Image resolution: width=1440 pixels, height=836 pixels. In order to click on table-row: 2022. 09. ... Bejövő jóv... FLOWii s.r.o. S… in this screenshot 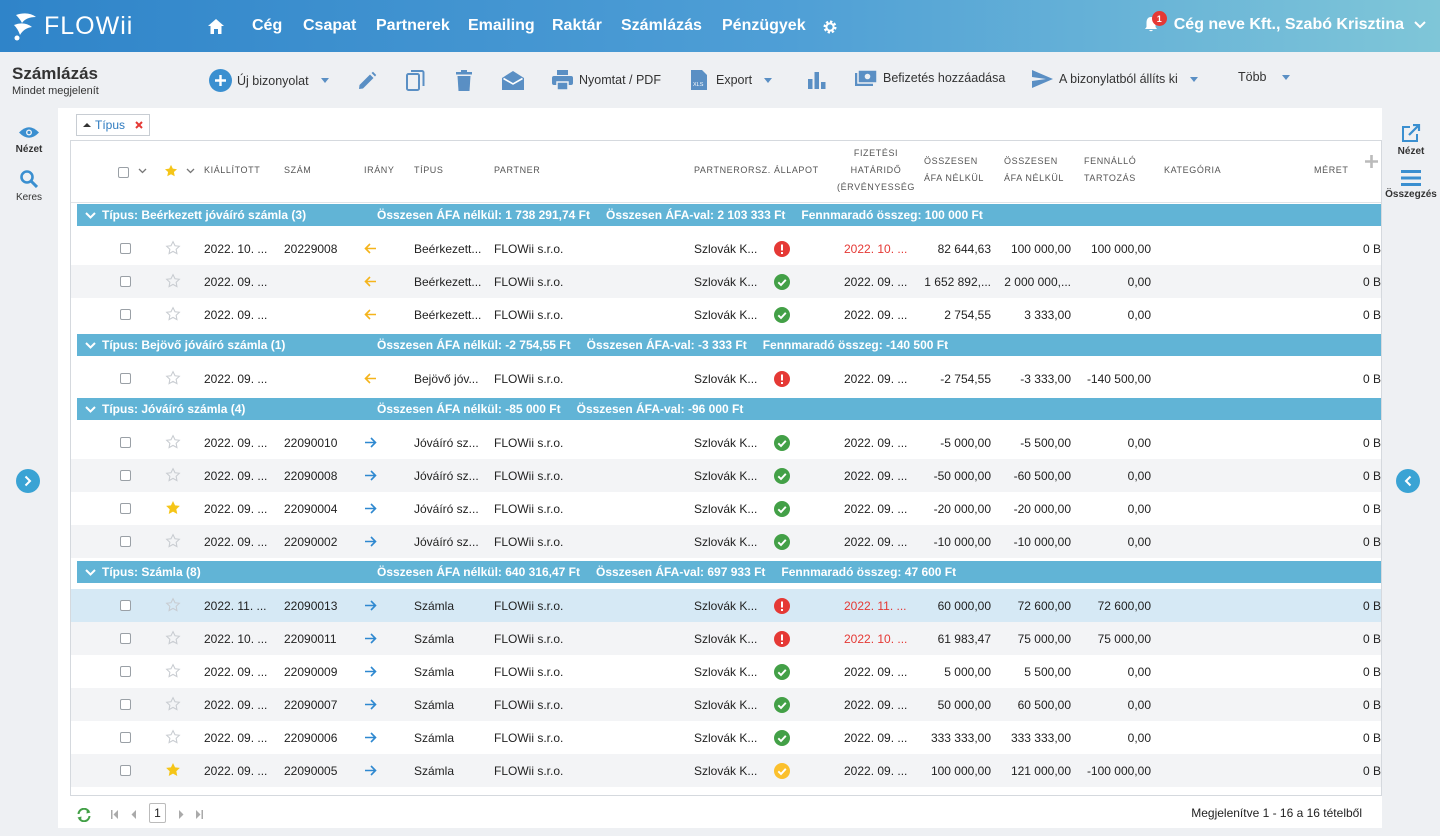, I will do `click(726, 378)`.